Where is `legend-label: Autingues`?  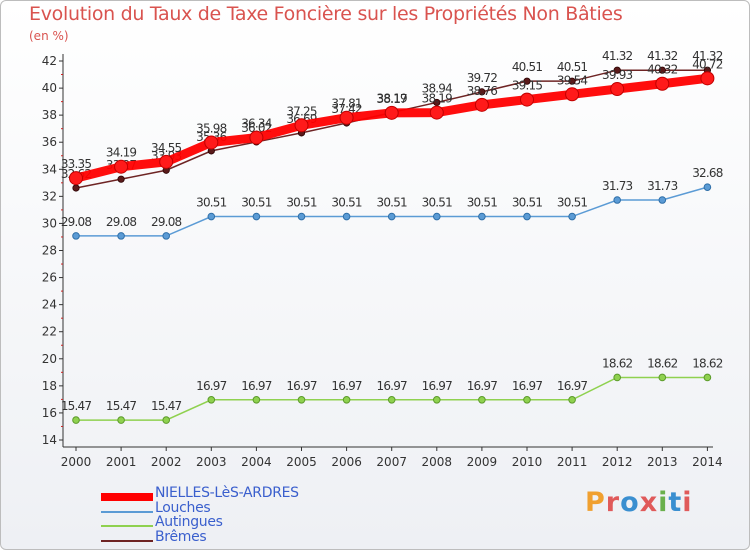
legend-label: Autingues is located at coordinates (189, 522).